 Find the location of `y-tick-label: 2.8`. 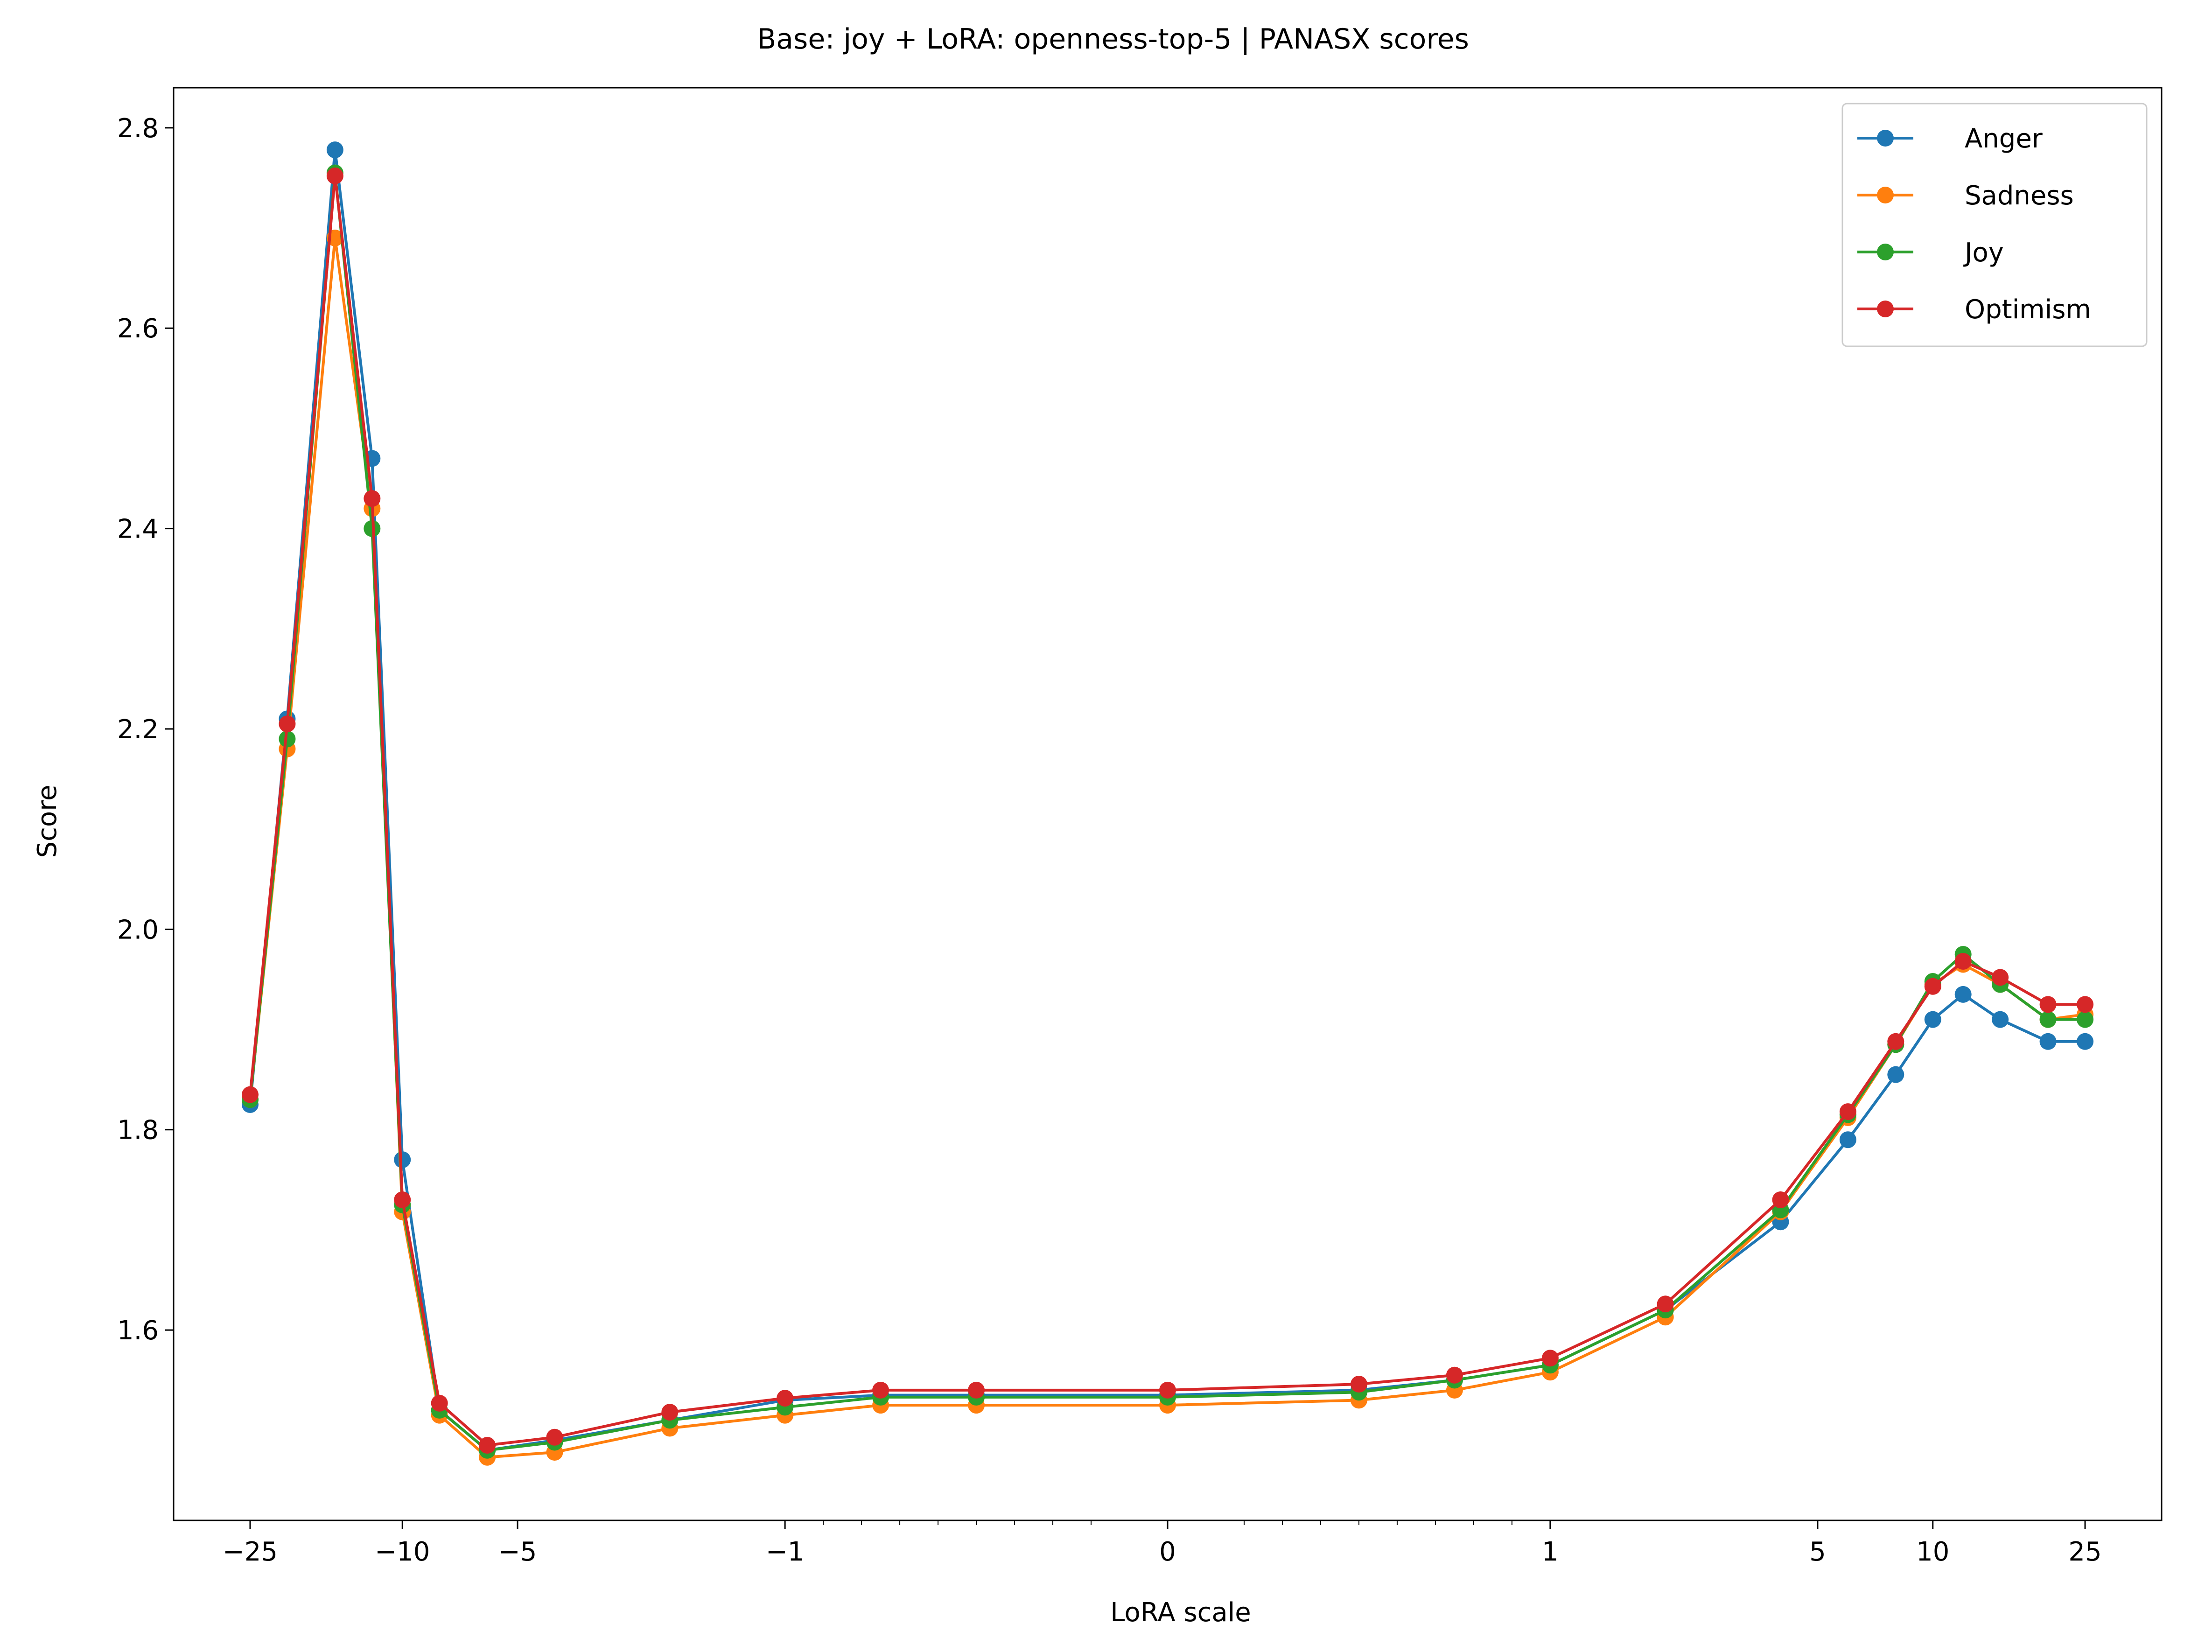

y-tick-label: 2.8 is located at coordinates (138, 128).